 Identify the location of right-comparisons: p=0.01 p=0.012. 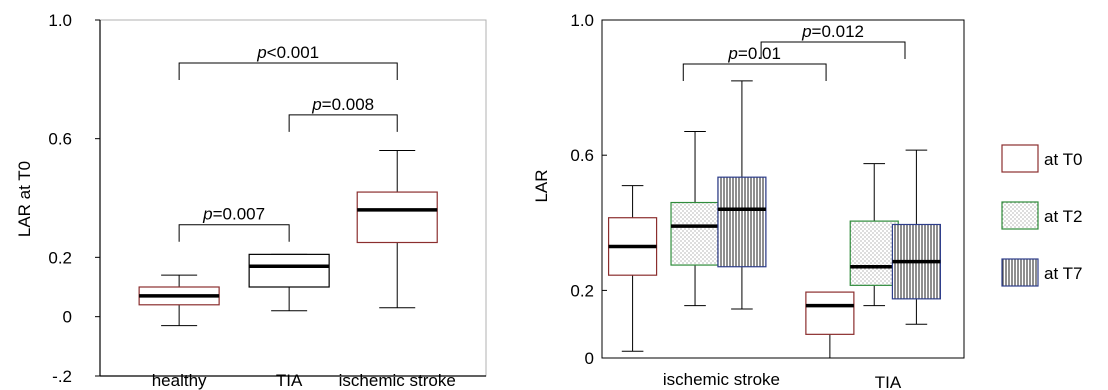
(794, 51).